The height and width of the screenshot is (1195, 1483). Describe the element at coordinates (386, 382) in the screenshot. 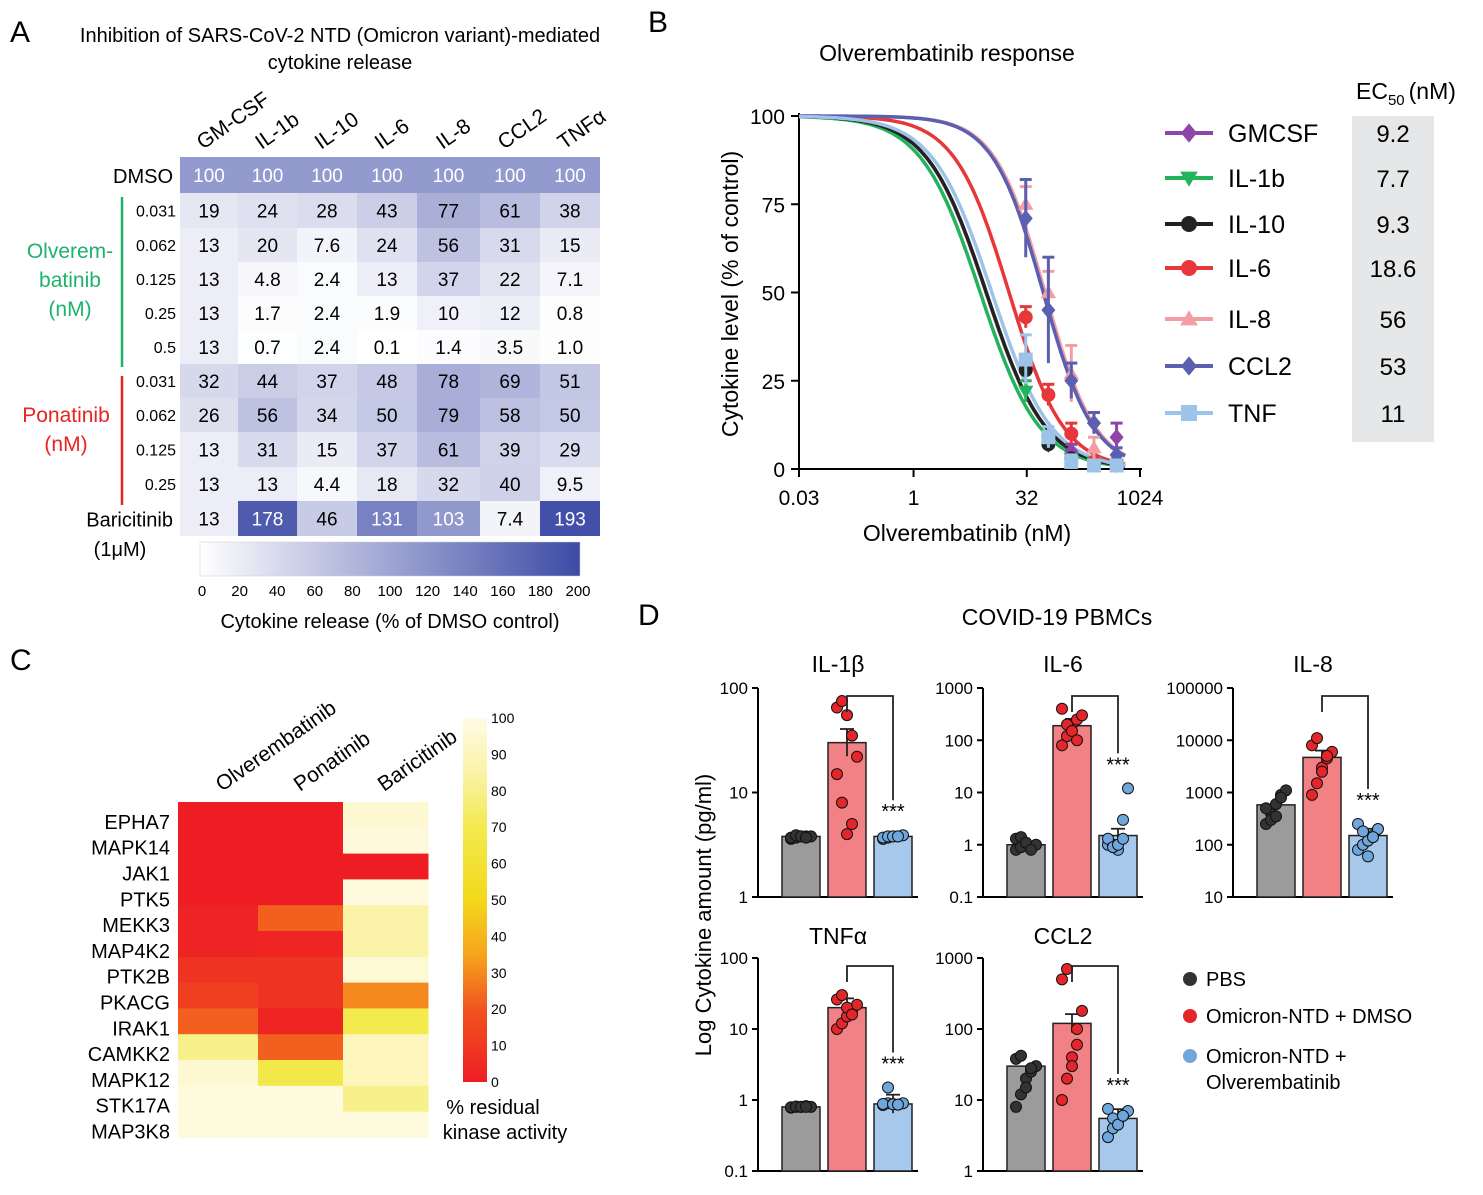

I see `heatmap-a-value: 48` at that location.